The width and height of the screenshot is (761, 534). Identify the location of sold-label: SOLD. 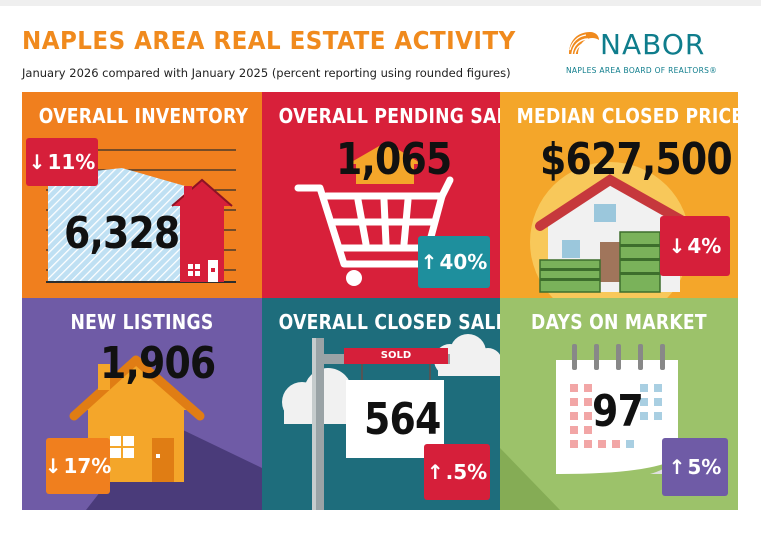
(396, 355).